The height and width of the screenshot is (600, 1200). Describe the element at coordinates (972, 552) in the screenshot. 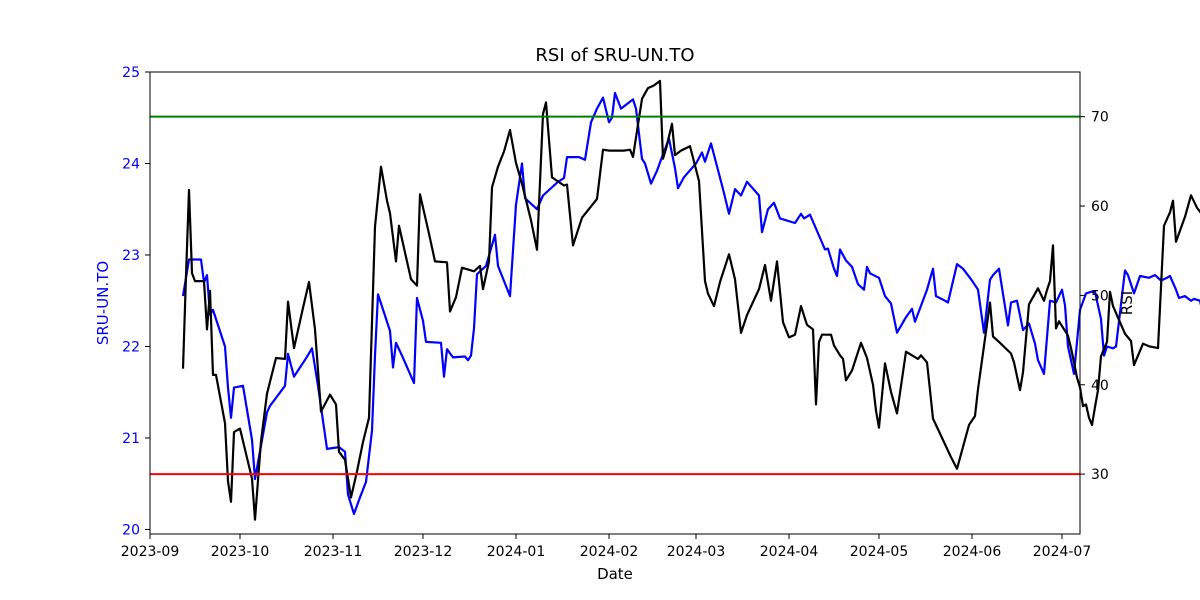

I see `x-tick-label: 2024-06` at that location.